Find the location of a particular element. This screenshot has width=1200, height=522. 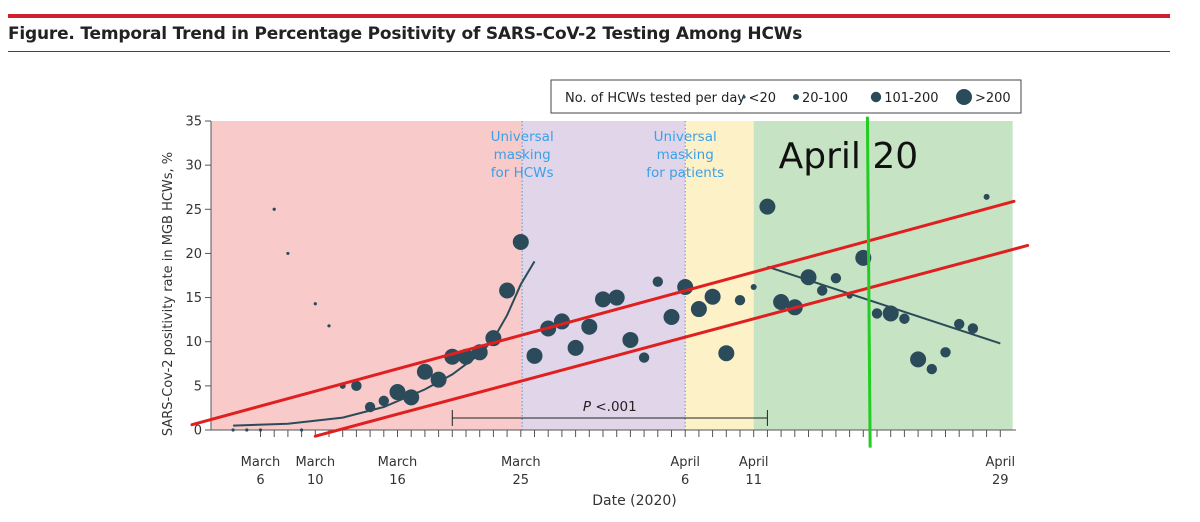

x-tick-label-march-6: March is located at coordinates (261, 462).